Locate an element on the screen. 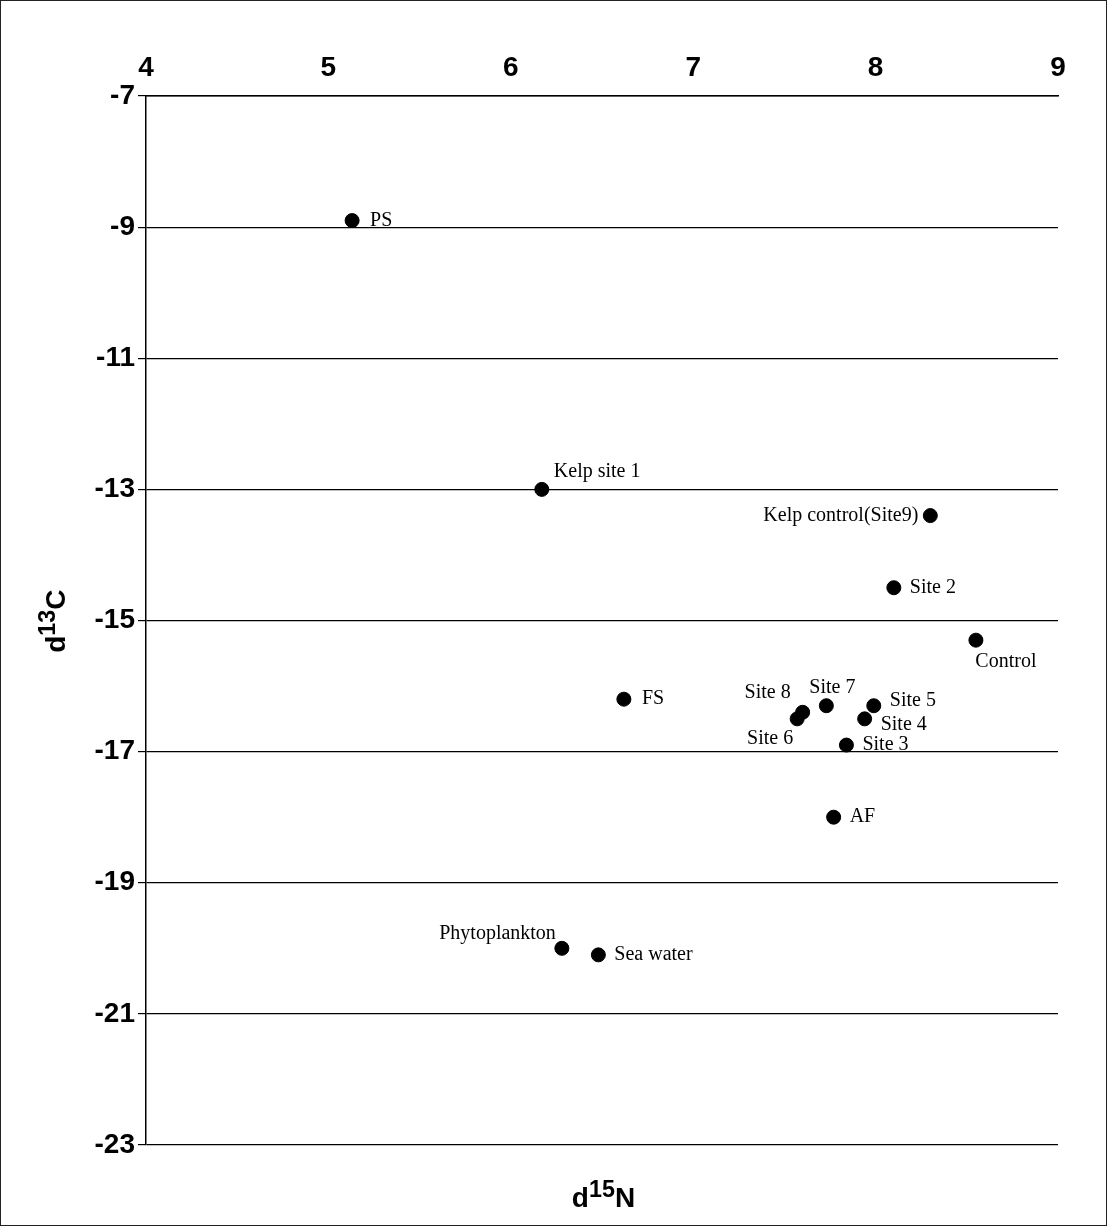 The height and width of the screenshot is (1226, 1107). x-tick-label: 8 is located at coordinates (875, 66).